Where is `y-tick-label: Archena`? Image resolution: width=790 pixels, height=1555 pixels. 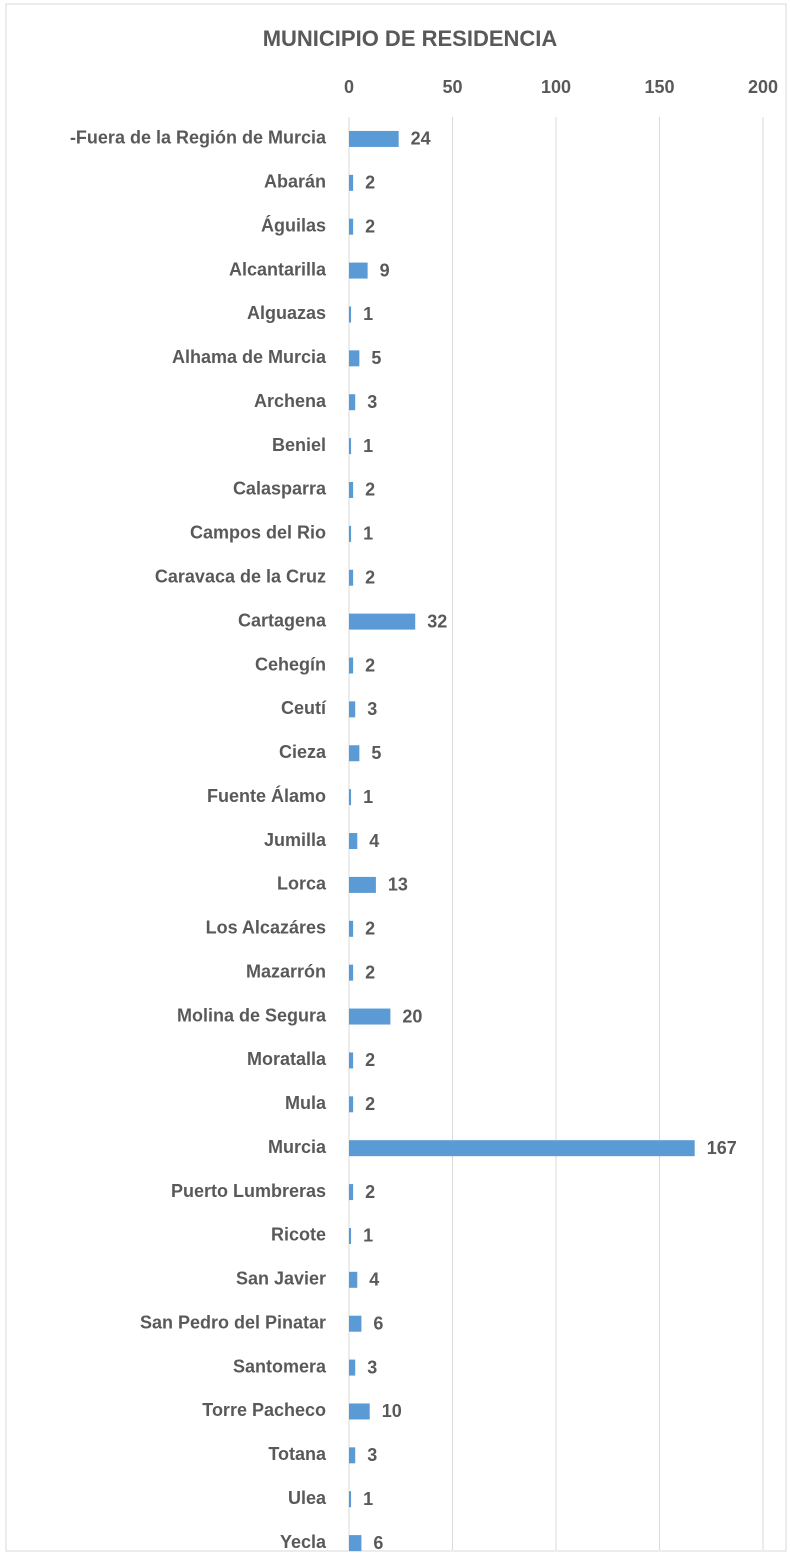
y-tick-label: Archena is located at coordinates (290, 401).